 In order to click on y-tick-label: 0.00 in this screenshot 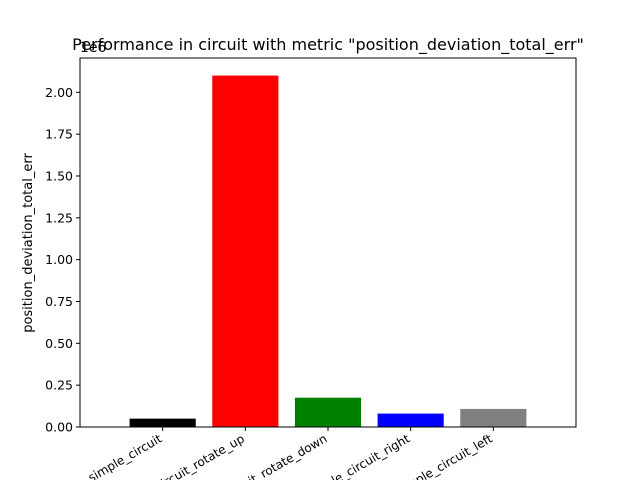, I will do `click(59, 427)`.